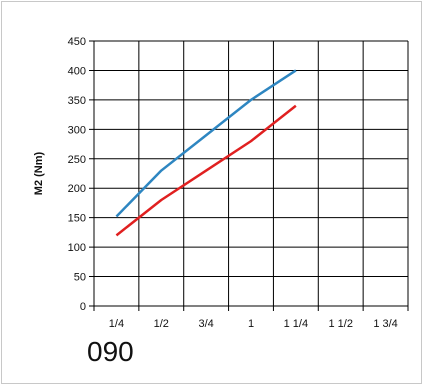  I want to click on y-tick-label: 300, so click(77, 130).